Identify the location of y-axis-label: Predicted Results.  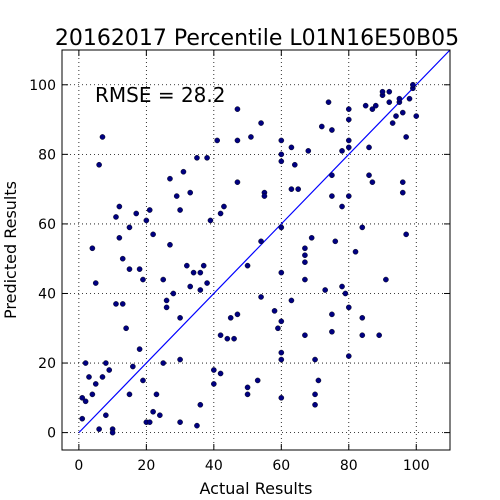
(10, 250).